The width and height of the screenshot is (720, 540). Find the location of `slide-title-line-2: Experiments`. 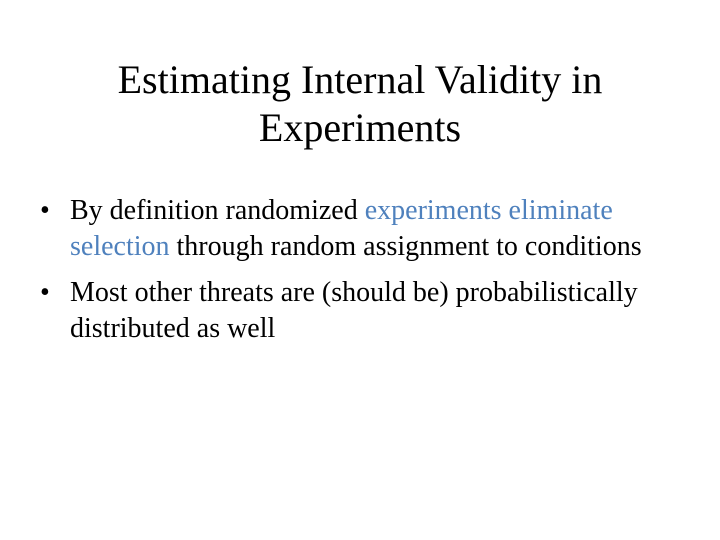

slide-title-line-2: Experiments is located at coordinates (360, 127).